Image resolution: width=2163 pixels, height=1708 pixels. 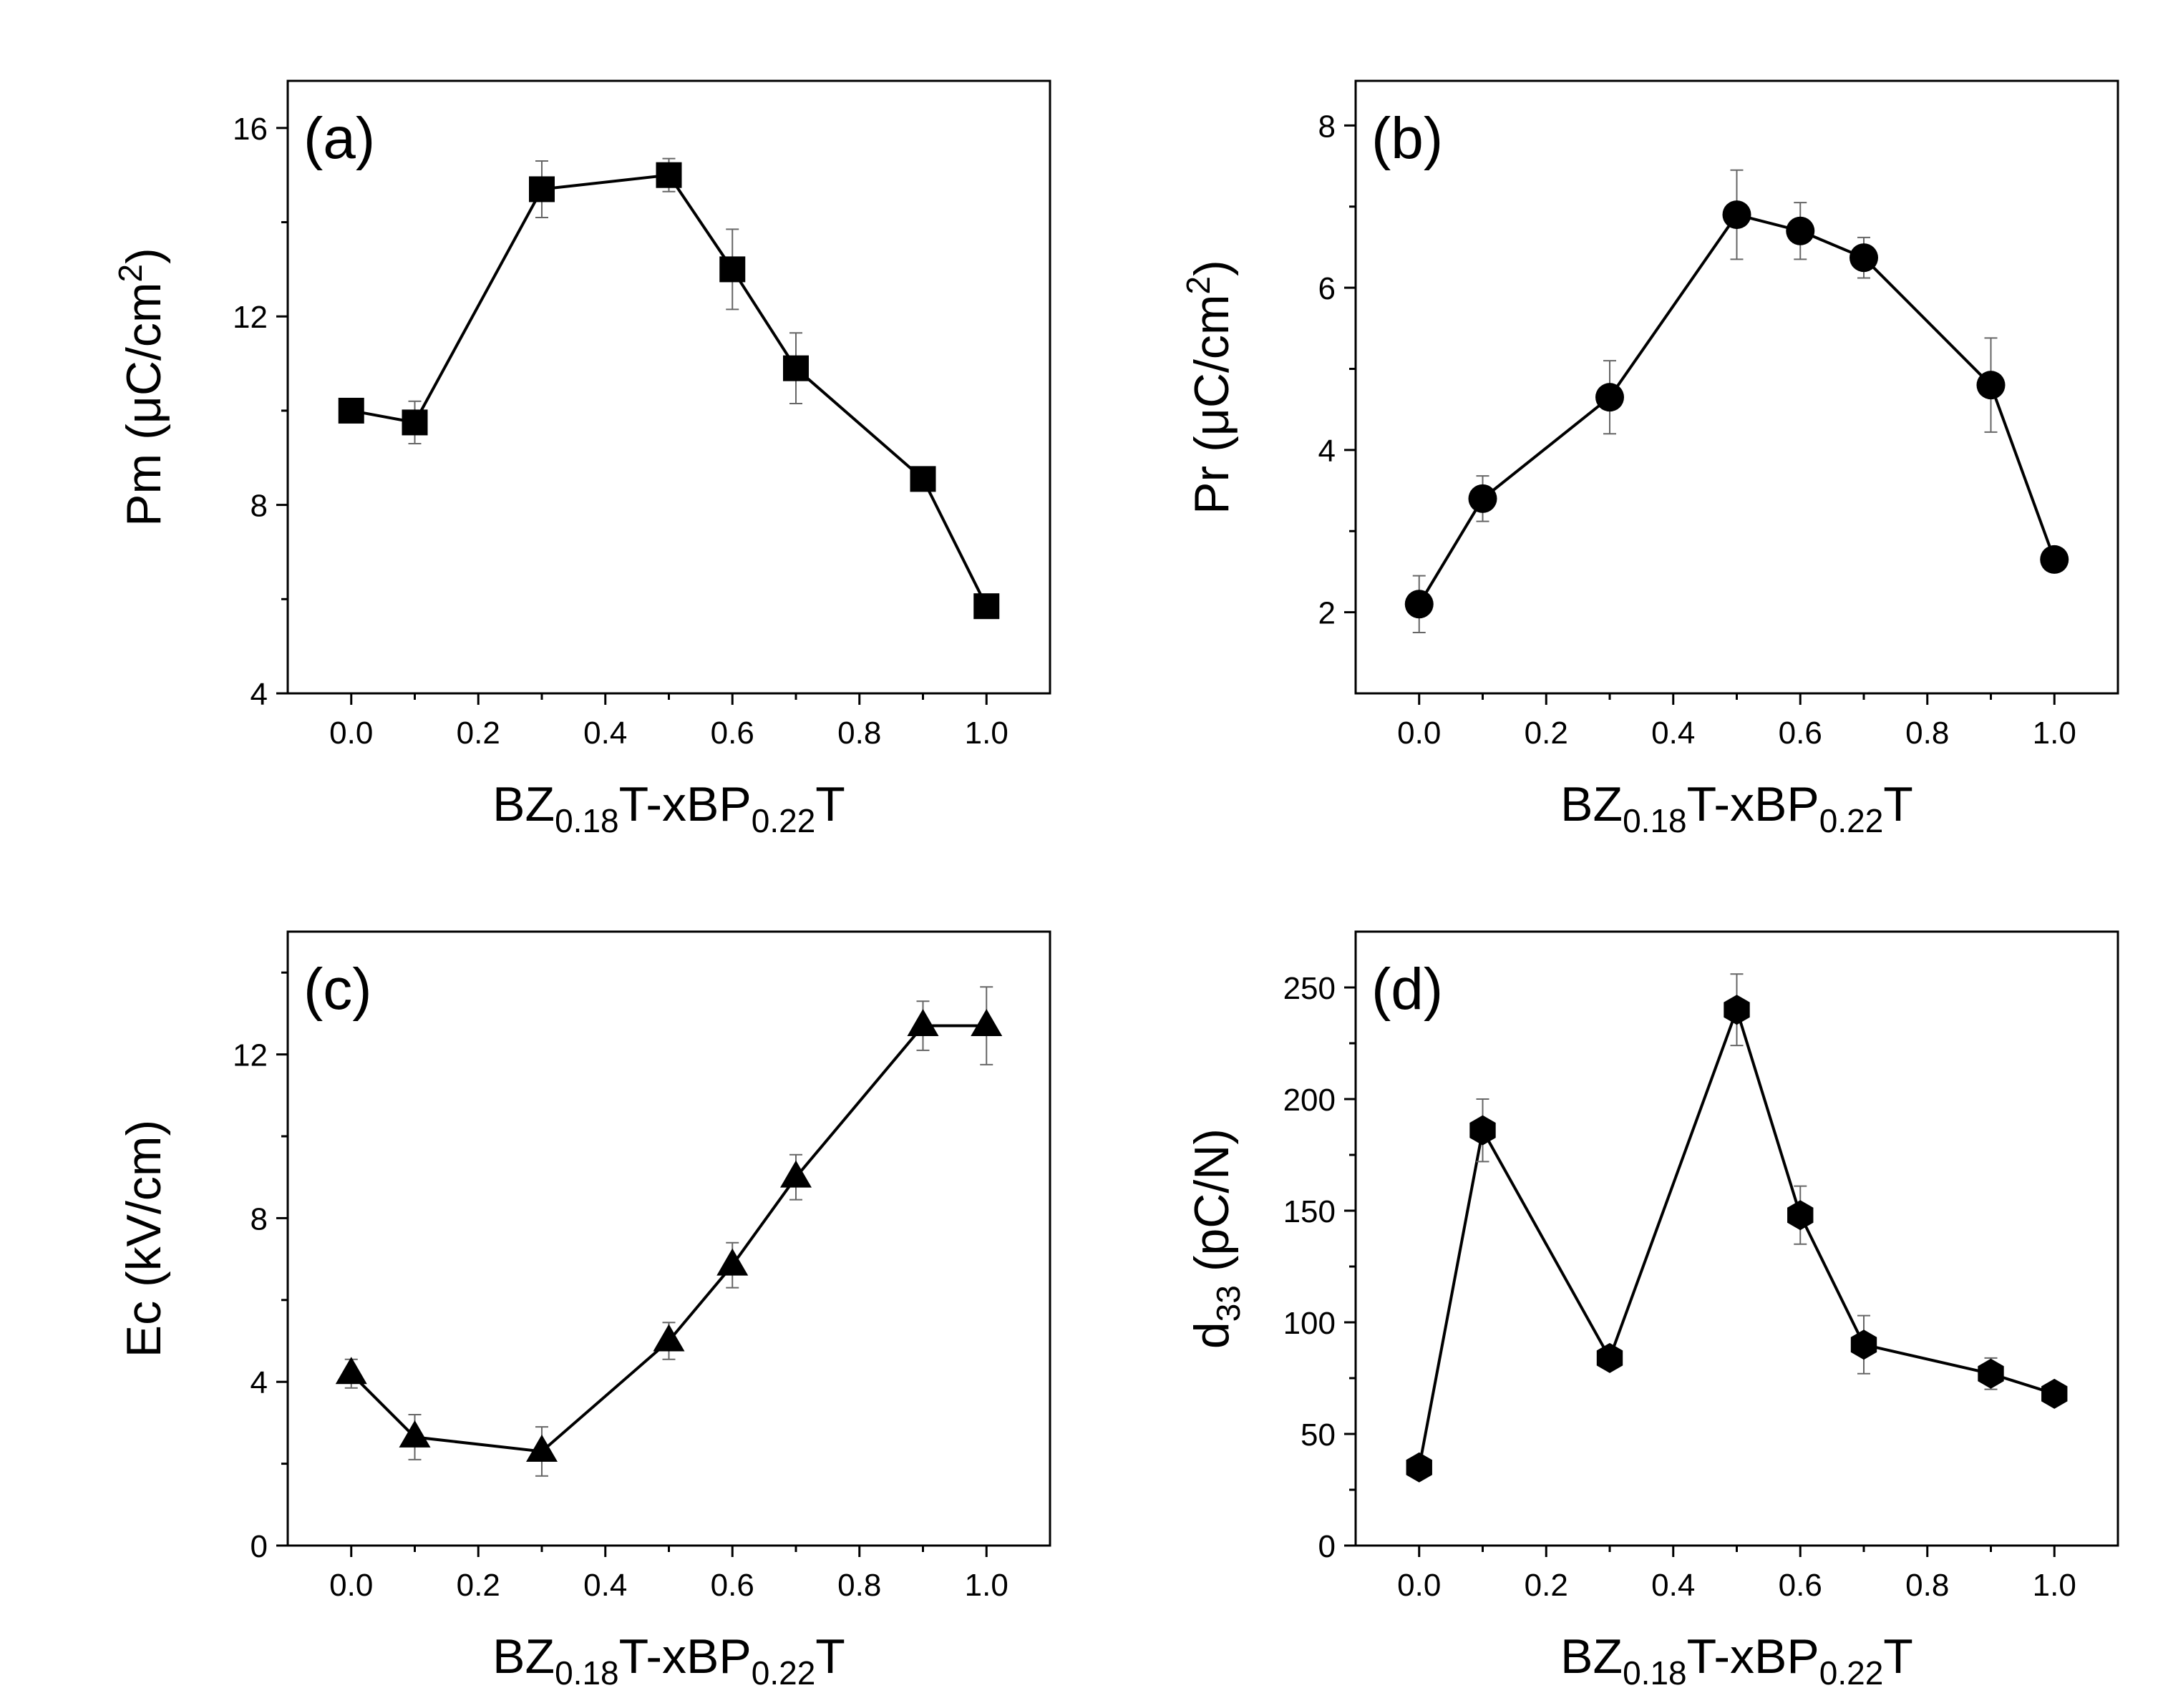 What do you see at coordinates (1327, 288) in the screenshot?
I see `y-tick-label: 6` at bounding box center [1327, 288].